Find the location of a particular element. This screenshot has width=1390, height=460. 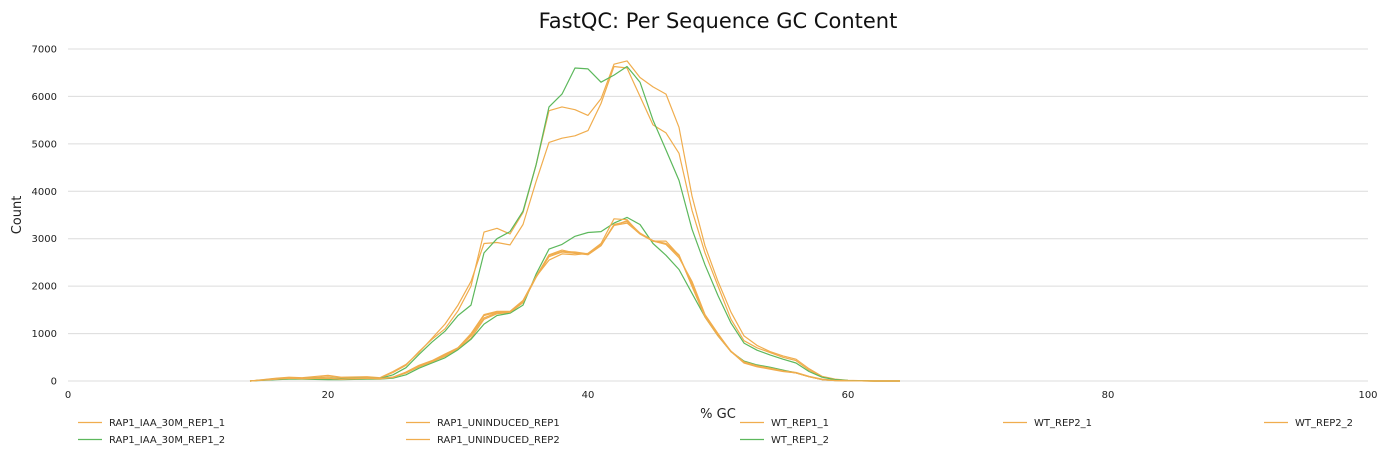

y-tick-label: 3000 is located at coordinates (44, 239).